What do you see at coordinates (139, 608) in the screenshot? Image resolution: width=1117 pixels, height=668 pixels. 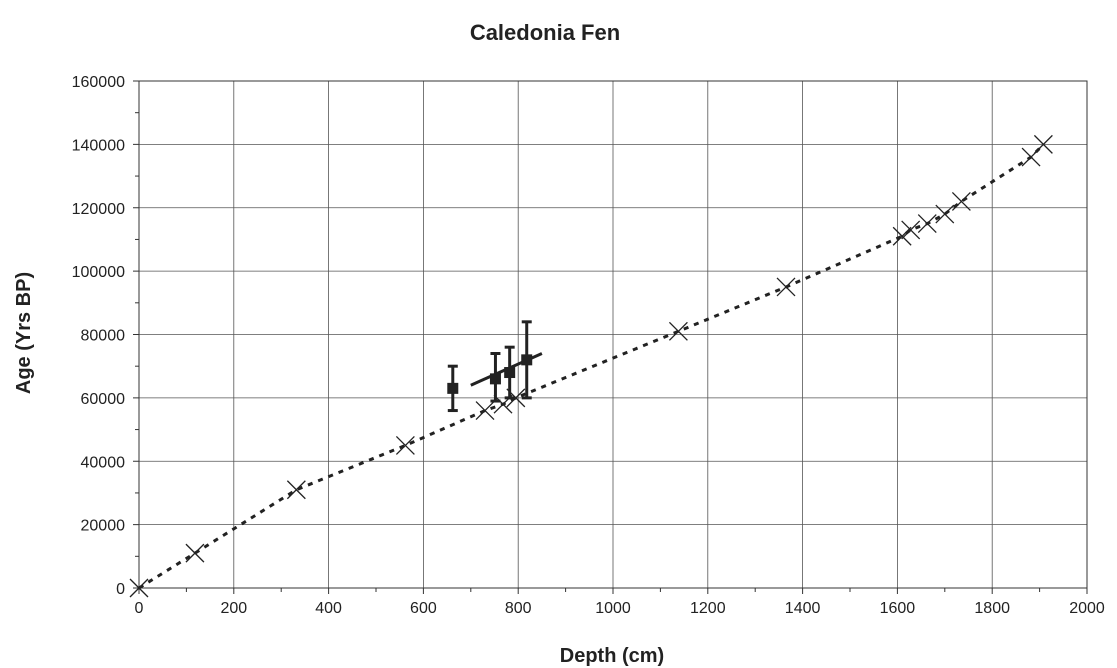 I see `x-tick-label: 0` at bounding box center [139, 608].